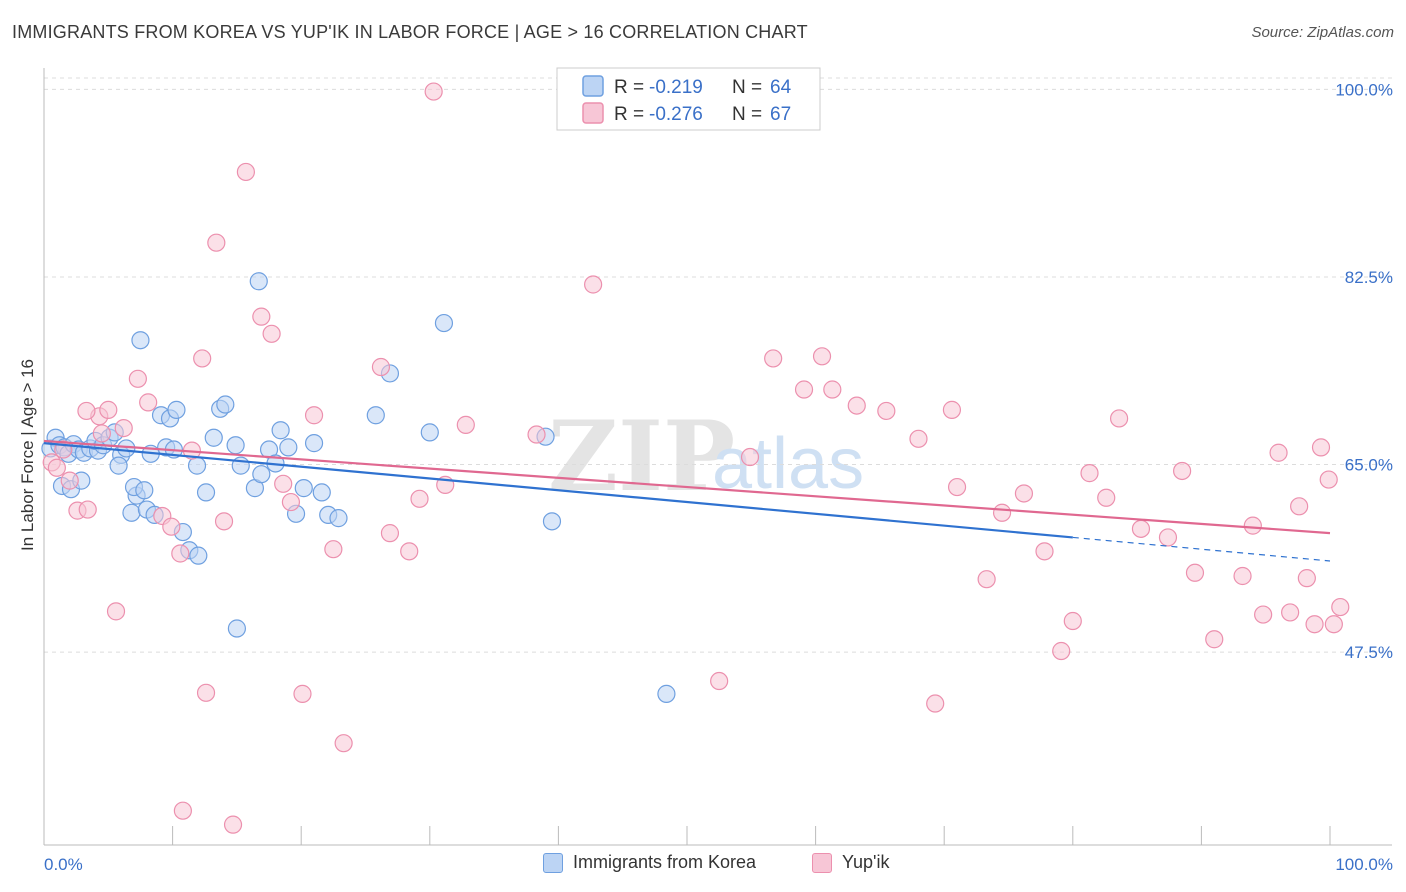  Describe the element at coordinates (676, 87) in the screenshot. I see `stats-legend-r-value: -0.219` at that location.